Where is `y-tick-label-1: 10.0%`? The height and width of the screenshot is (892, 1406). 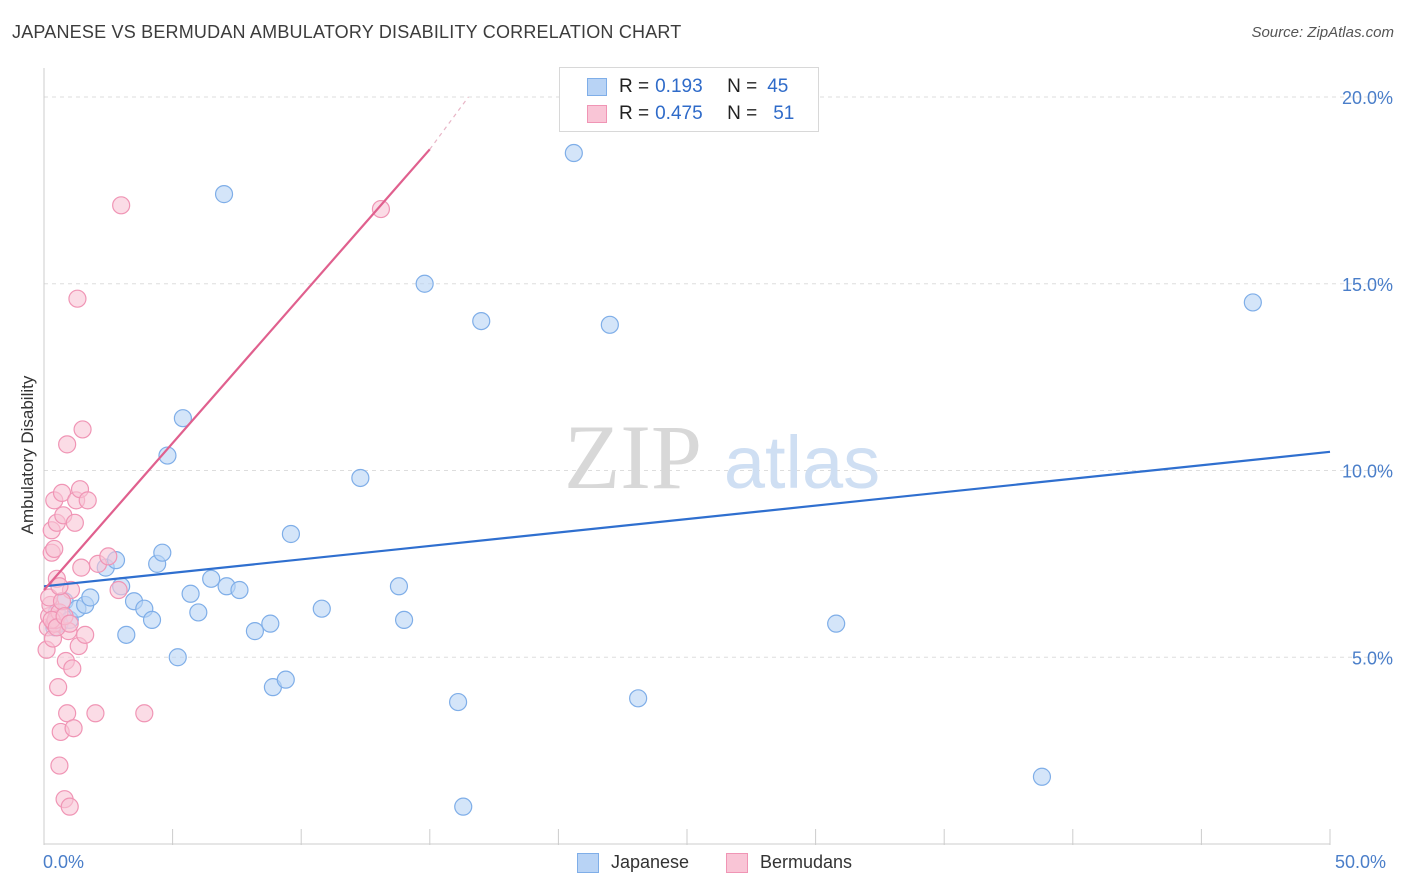
y-tick-label-1: 10.0% is located at coordinates (1367, 472).